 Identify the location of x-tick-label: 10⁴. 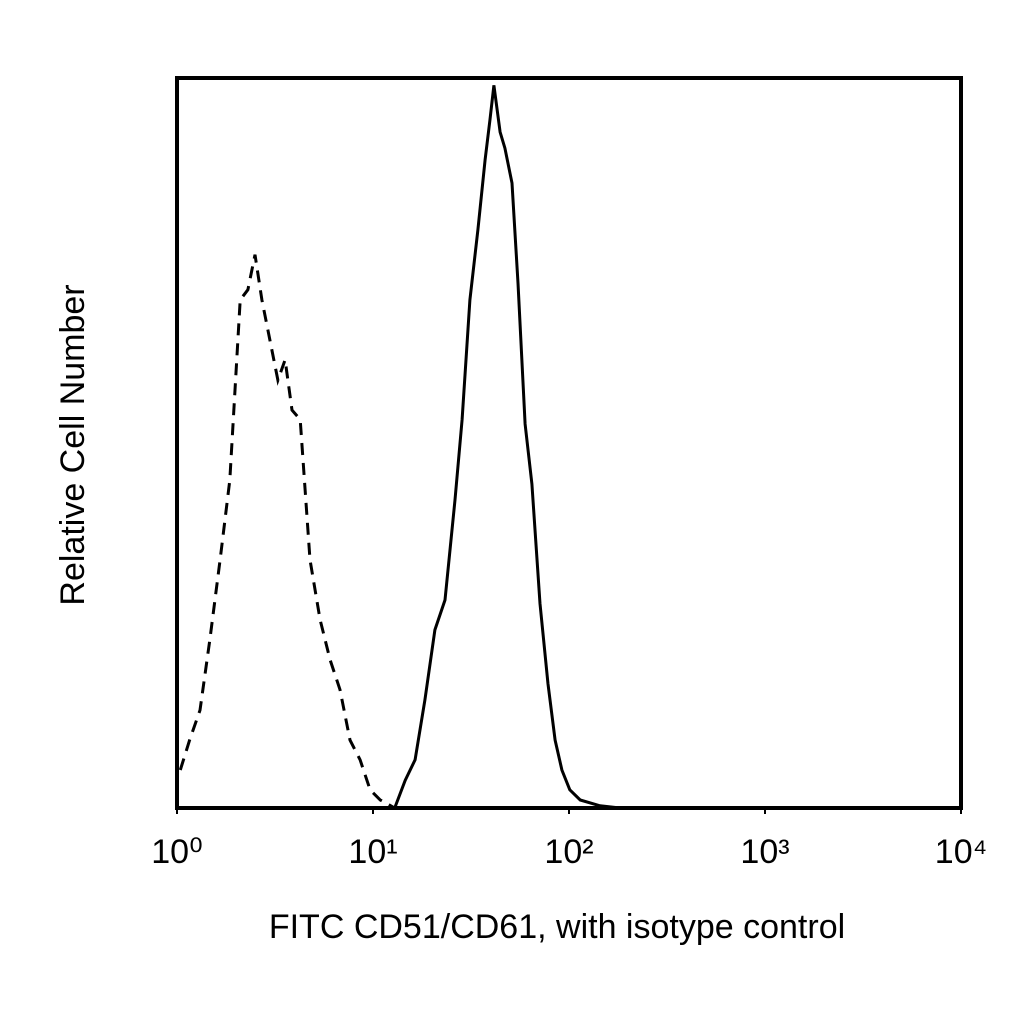
(961, 852).